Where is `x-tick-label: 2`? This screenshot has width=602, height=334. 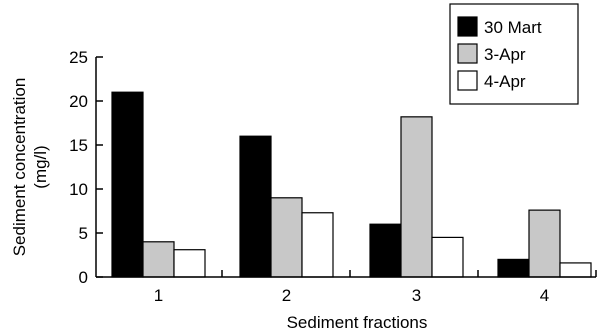 x-tick-label: 2 is located at coordinates (286, 295).